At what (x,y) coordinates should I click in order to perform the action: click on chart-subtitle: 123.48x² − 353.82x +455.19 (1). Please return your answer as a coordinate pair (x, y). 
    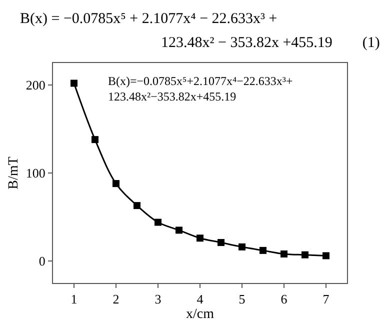
    Looking at the image, I should click on (270, 43).